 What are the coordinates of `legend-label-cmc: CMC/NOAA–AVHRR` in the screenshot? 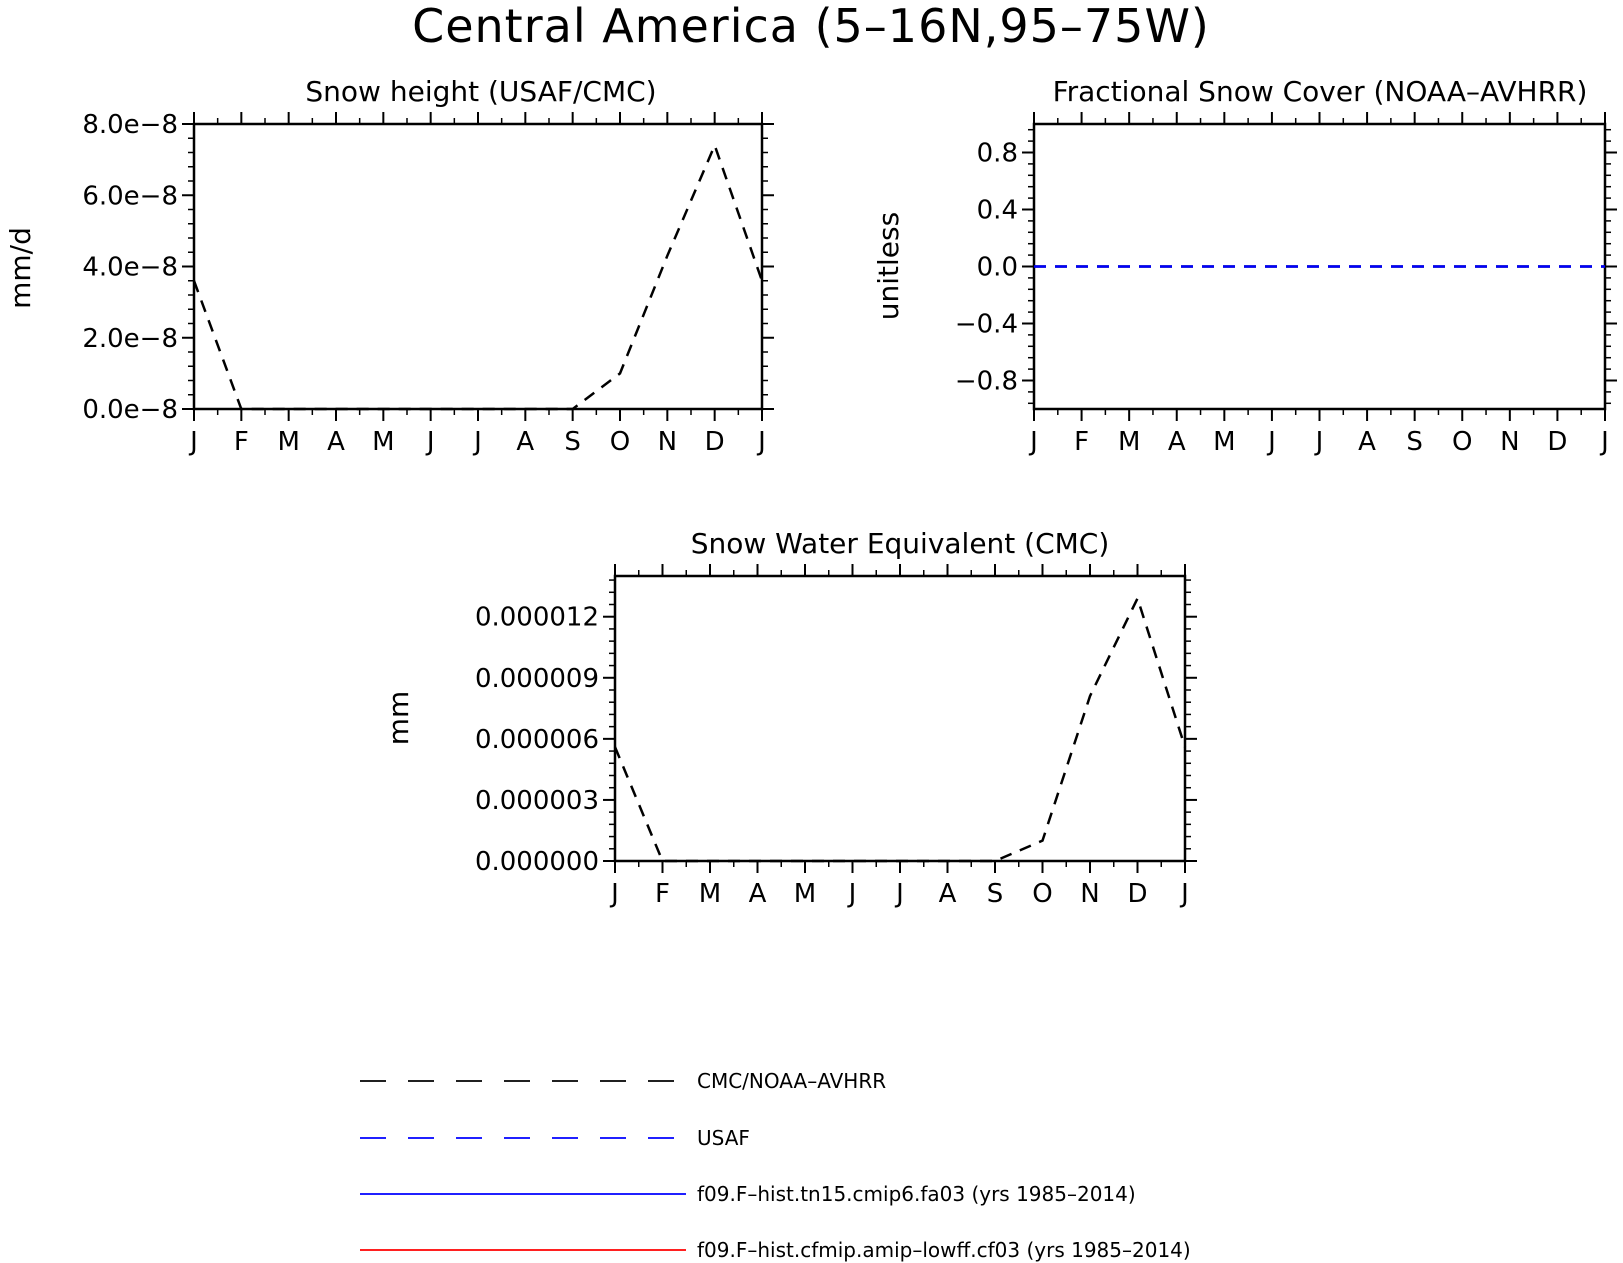 It's located at (791, 1081).